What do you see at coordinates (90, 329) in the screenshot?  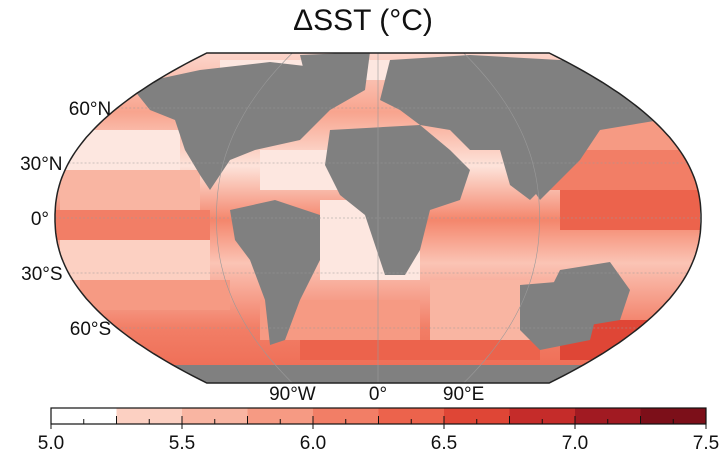 I see `latitude-label: 60°S` at bounding box center [90, 329].